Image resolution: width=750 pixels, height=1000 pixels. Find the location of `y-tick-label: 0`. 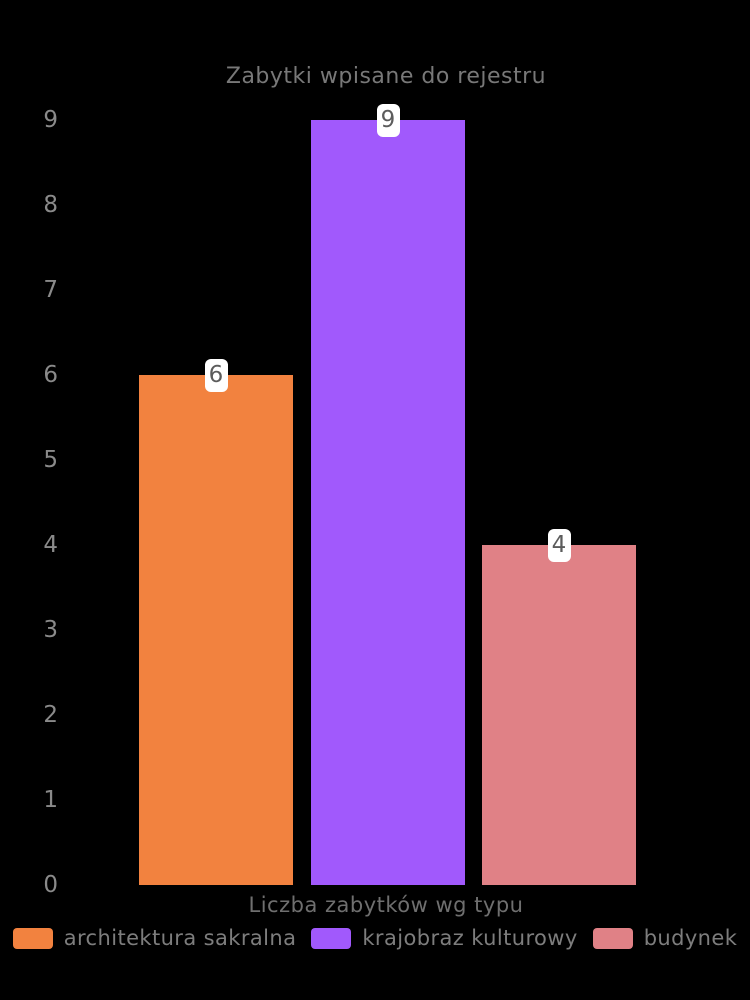

y-tick-label: 0 is located at coordinates (50, 885).